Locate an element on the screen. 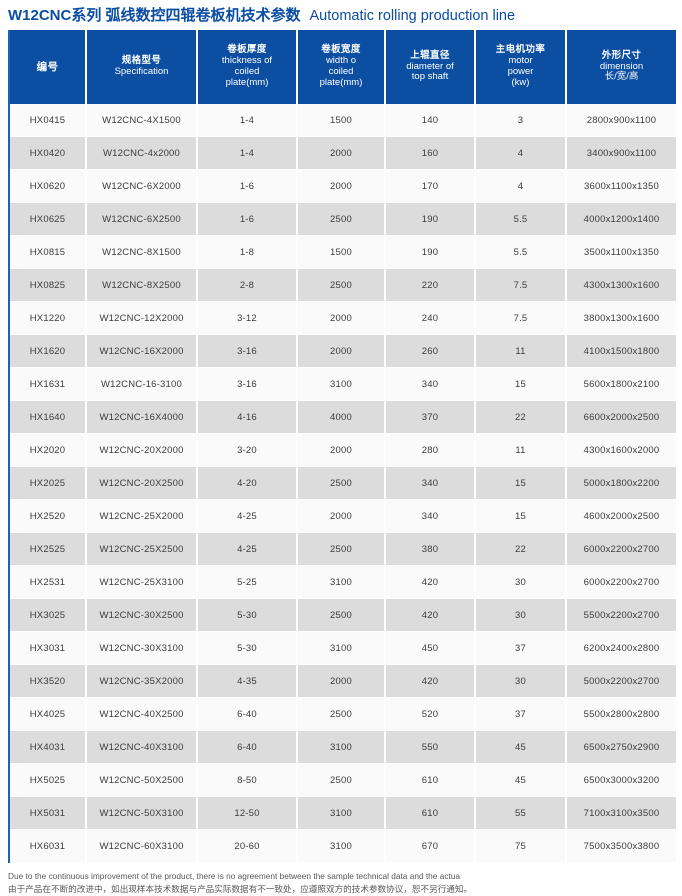  cell-specification: W12CNC-20X2500 is located at coordinates (142, 483).